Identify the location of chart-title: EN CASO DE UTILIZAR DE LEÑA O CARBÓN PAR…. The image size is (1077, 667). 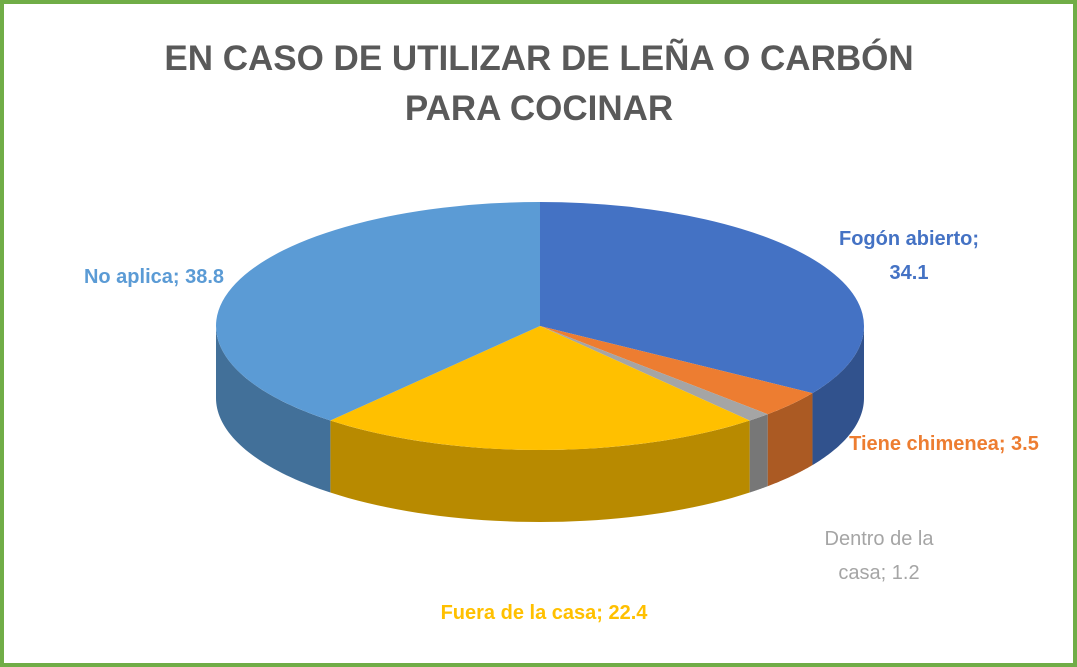
(539, 83).